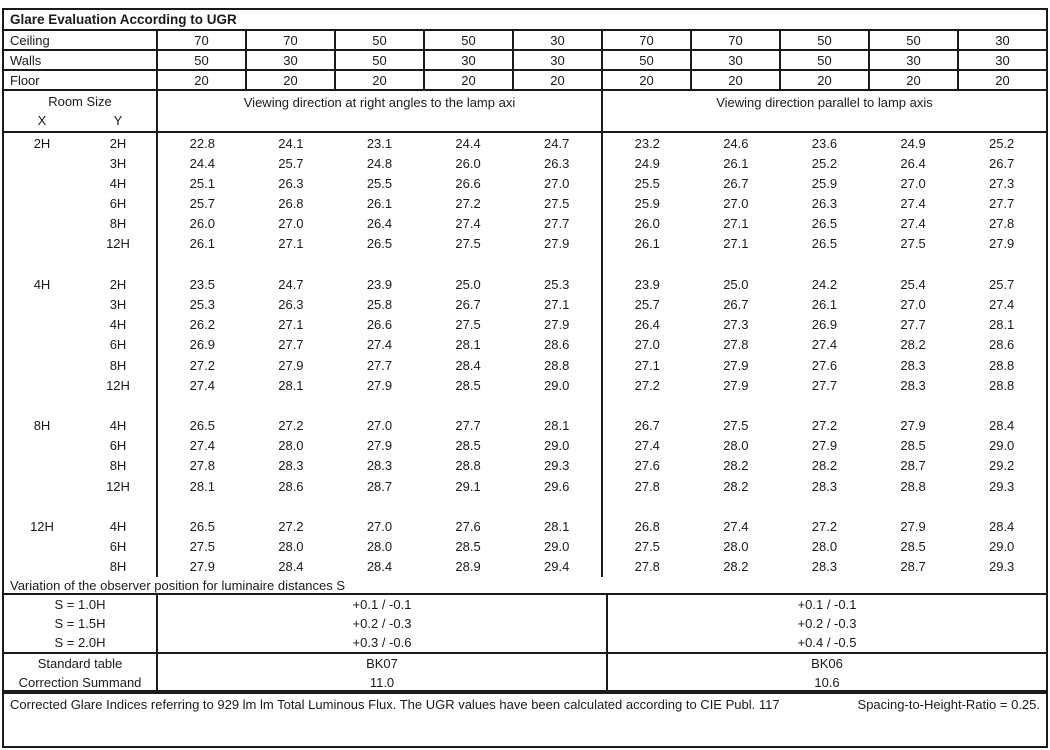  What do you see at coordinates (823, 111) in the screenshot?
I see `group-header-parallel: Viewing direction parallel to lamp axis` at bounding box center [823, 111].